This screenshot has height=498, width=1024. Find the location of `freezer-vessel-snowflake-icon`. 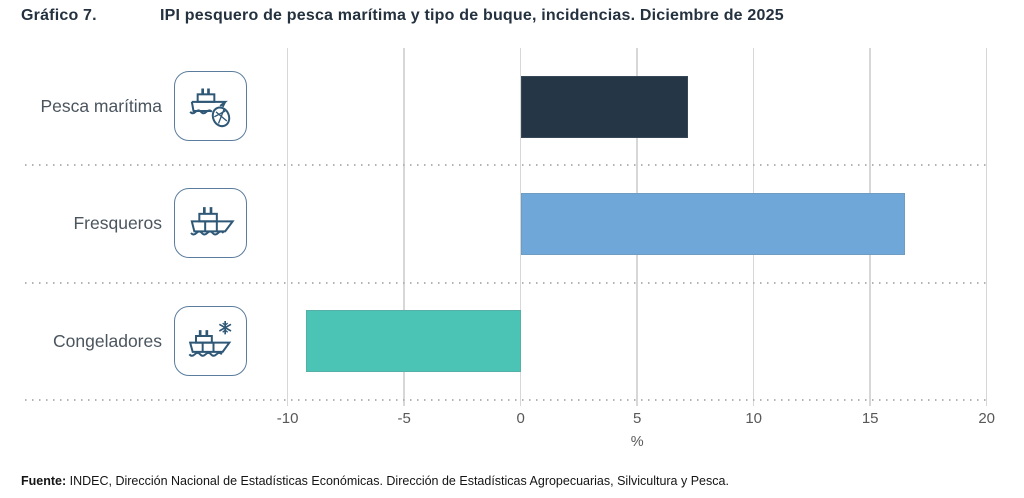

freezer-vessel-snowflake-icon is located at coordinates (210, 341).